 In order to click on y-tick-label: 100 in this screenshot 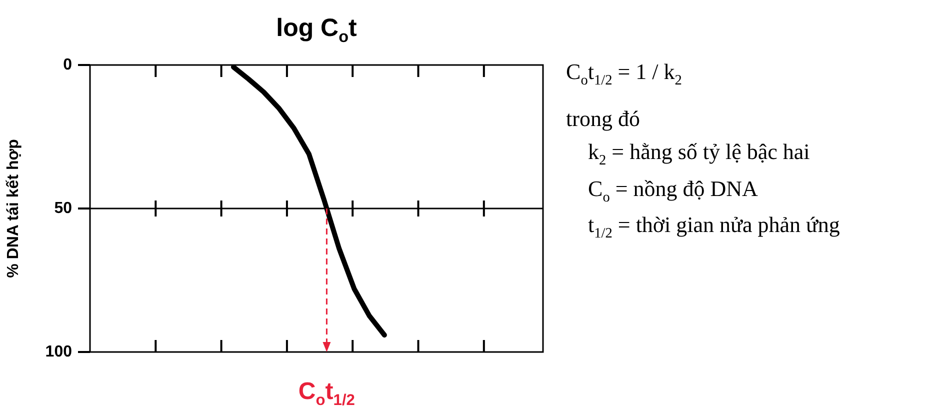, I will do `click(58, 351)`.